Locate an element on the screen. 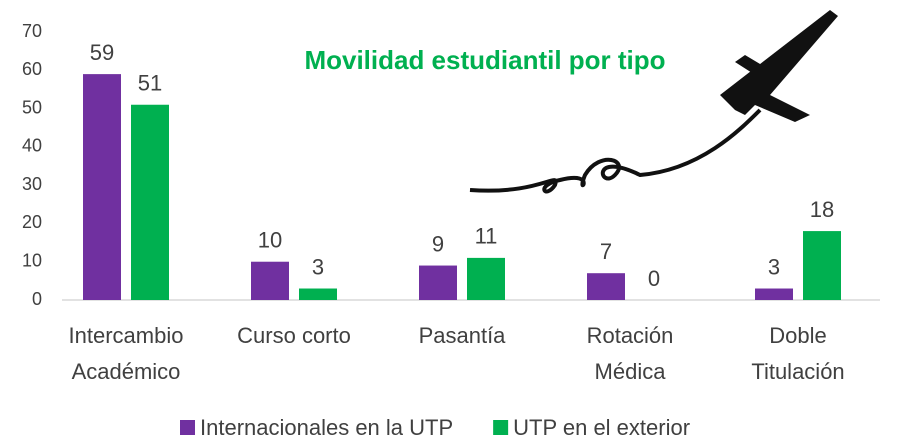  y-tick-label: 30 is located at coordinates (32, 184).